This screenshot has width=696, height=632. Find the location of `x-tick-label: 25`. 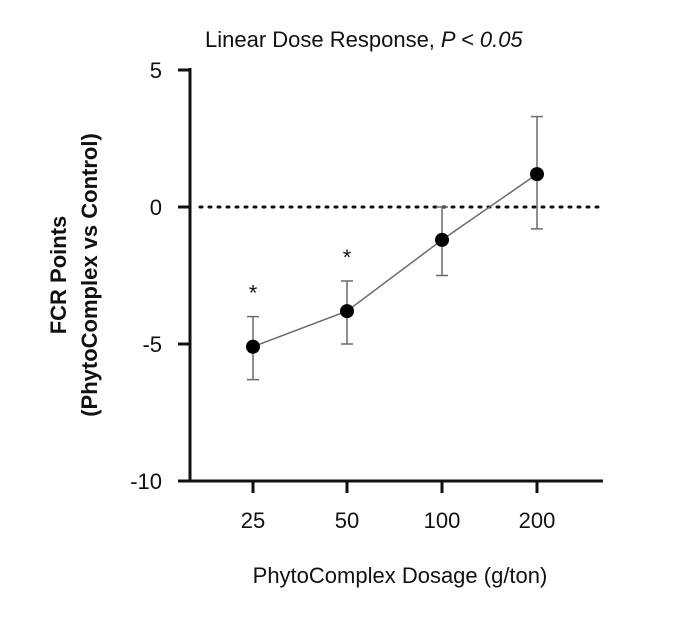

x-tick-label: 25 is located at coordinates (253, 520).